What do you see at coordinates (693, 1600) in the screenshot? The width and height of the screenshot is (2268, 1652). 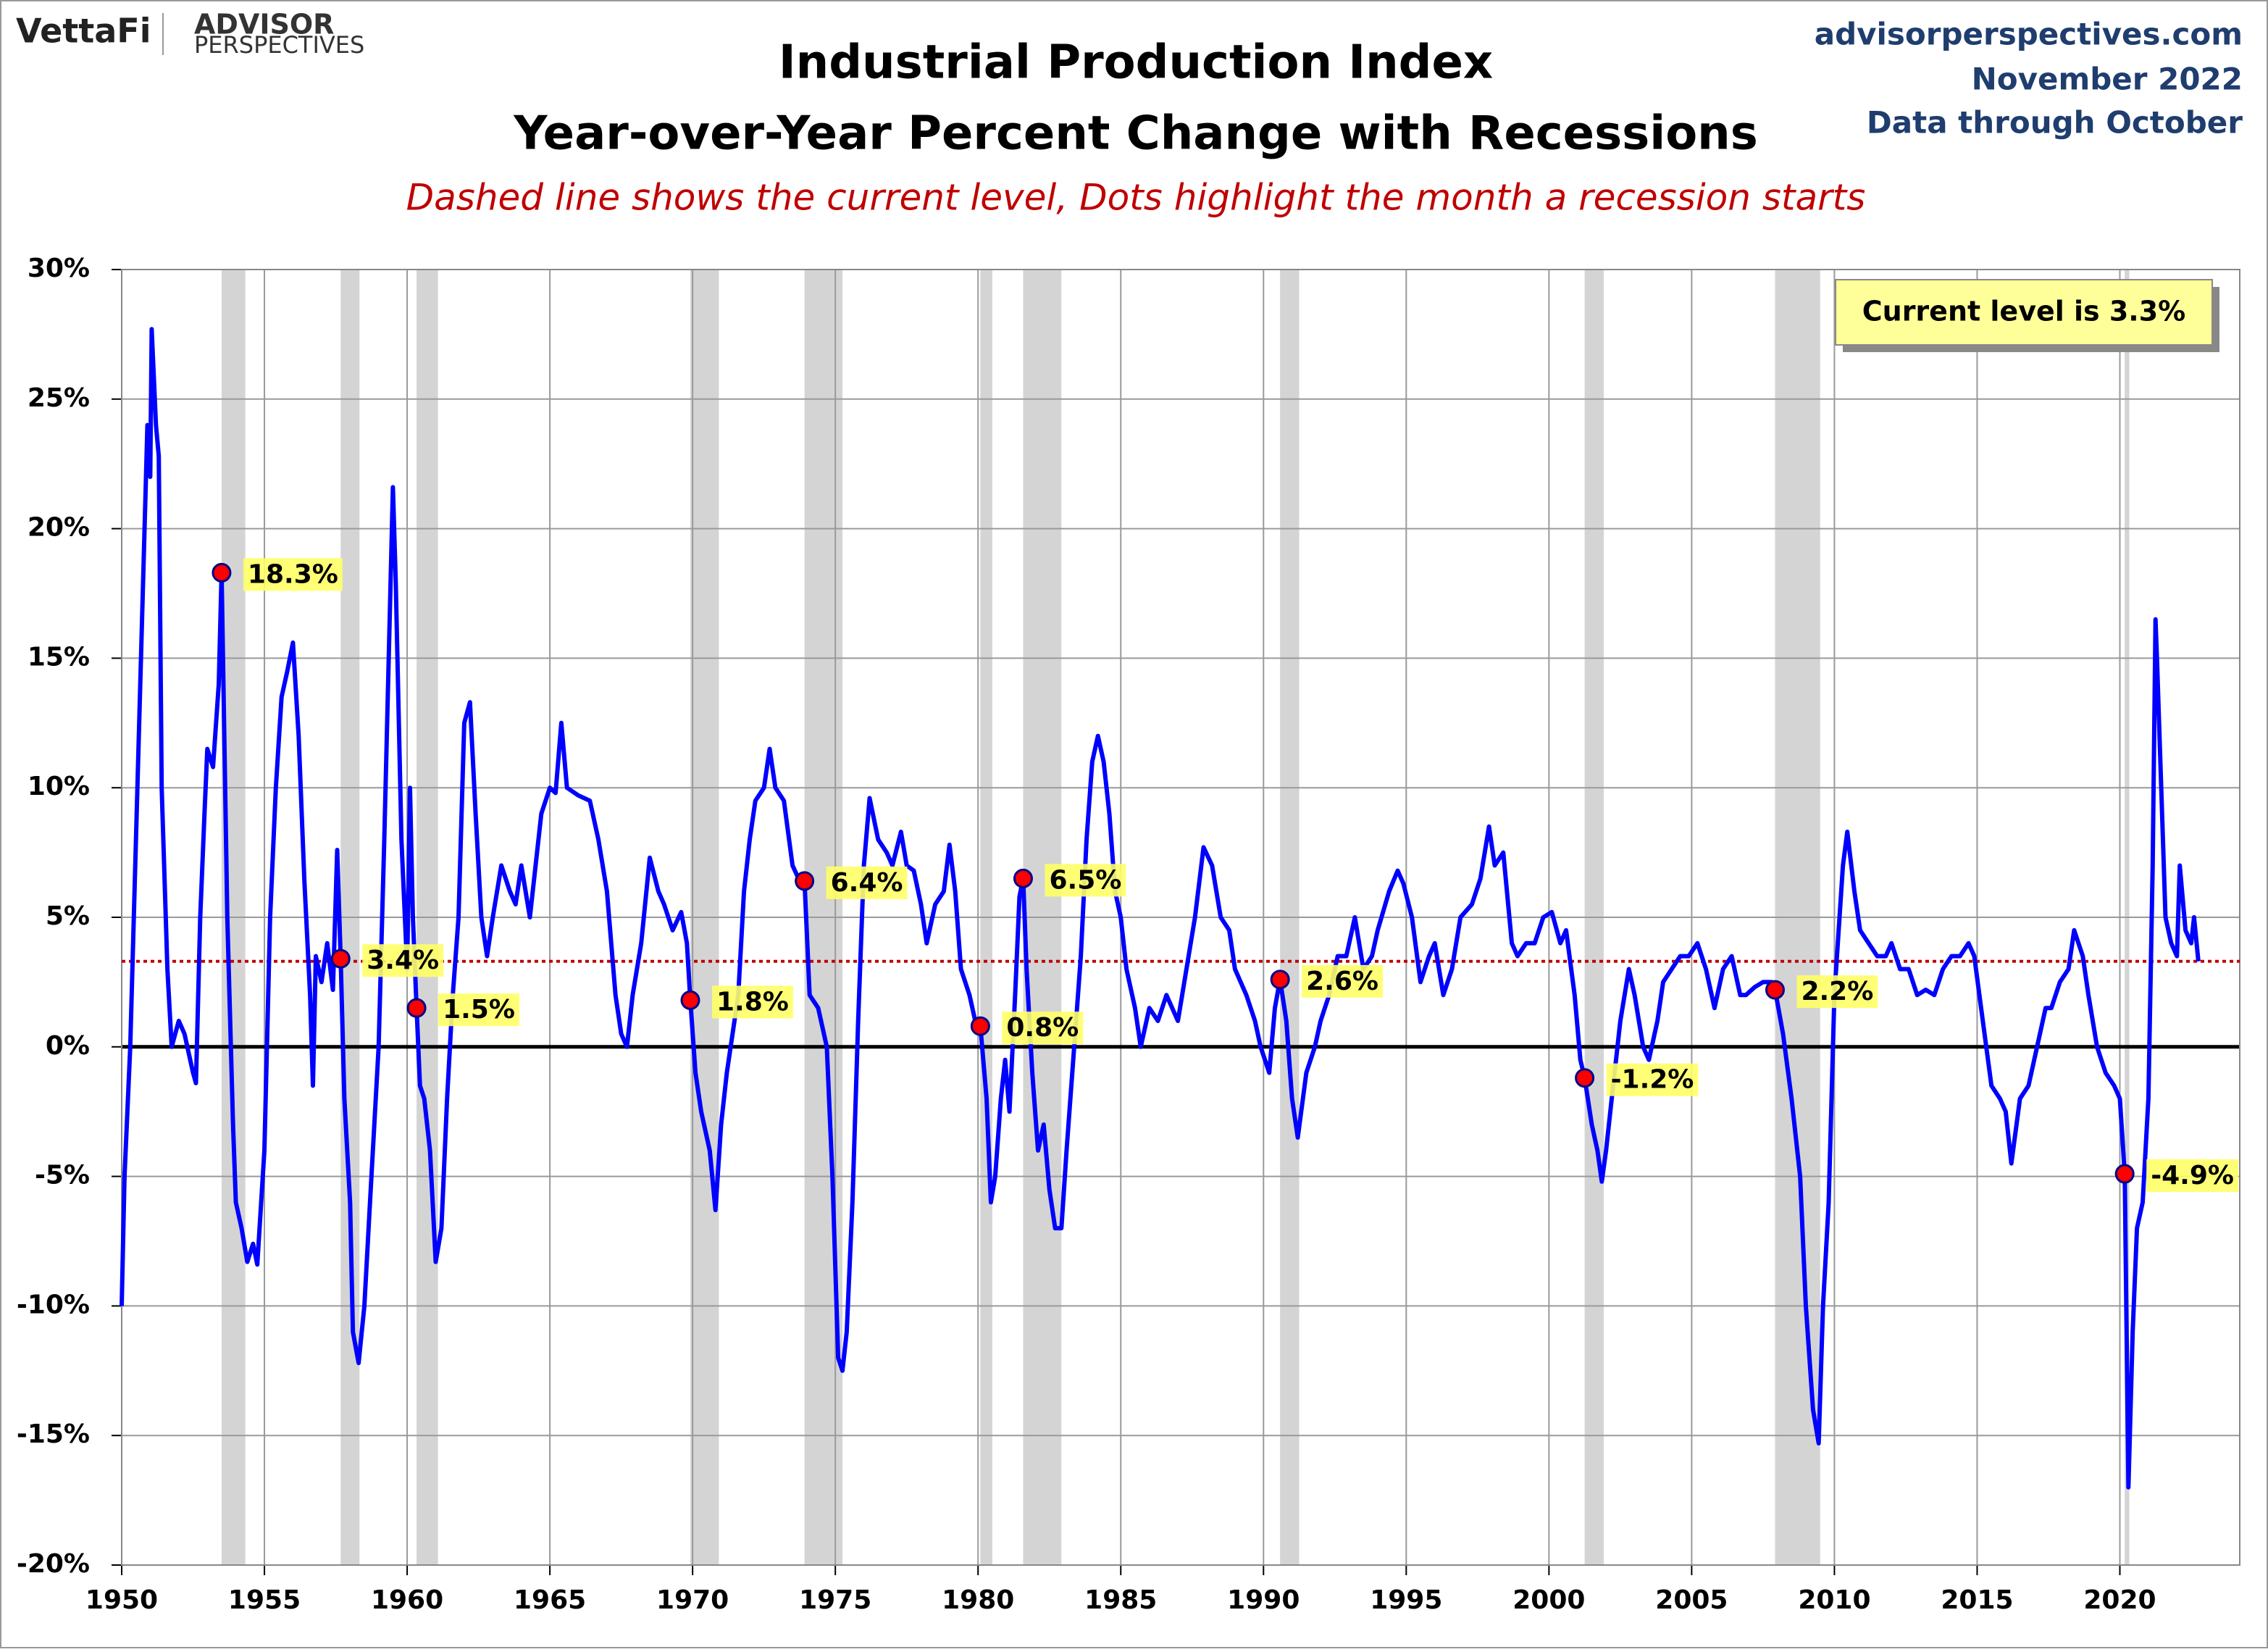 I see `x-tick-label: 1970` at bounding box center [693, 1600].